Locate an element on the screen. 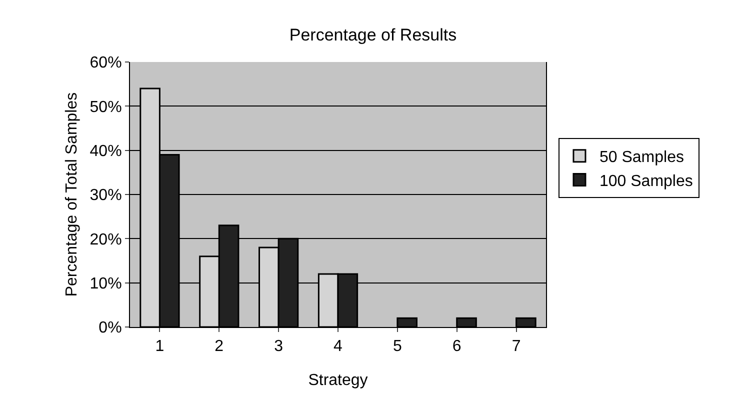 This screenshot has width=746, height=412. legend-label: 50 Samples is located at coordinates (641, 157).